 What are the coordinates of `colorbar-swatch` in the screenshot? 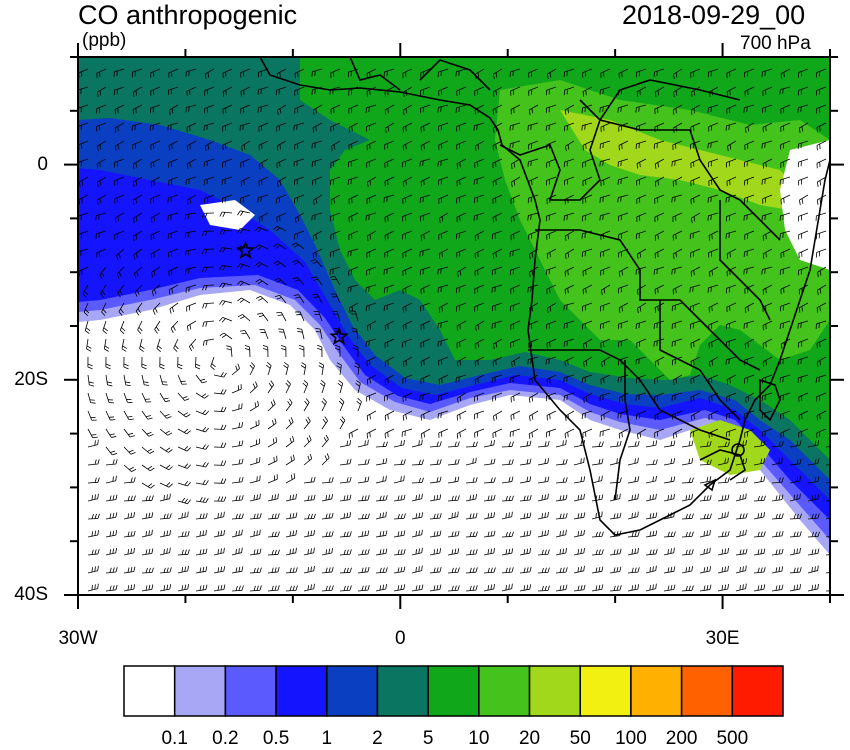 It's located at (301, 691).